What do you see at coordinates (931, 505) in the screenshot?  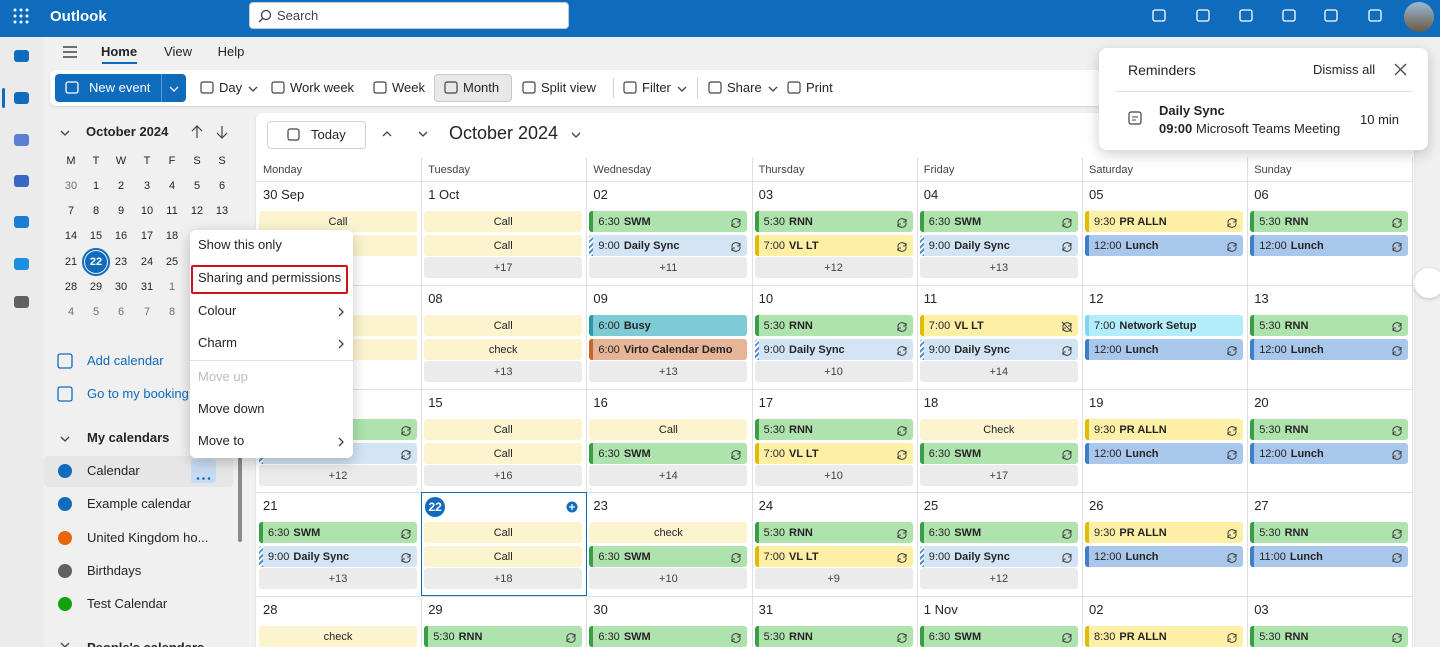 I see `day-date: 25` at bounding box center [931, 505].